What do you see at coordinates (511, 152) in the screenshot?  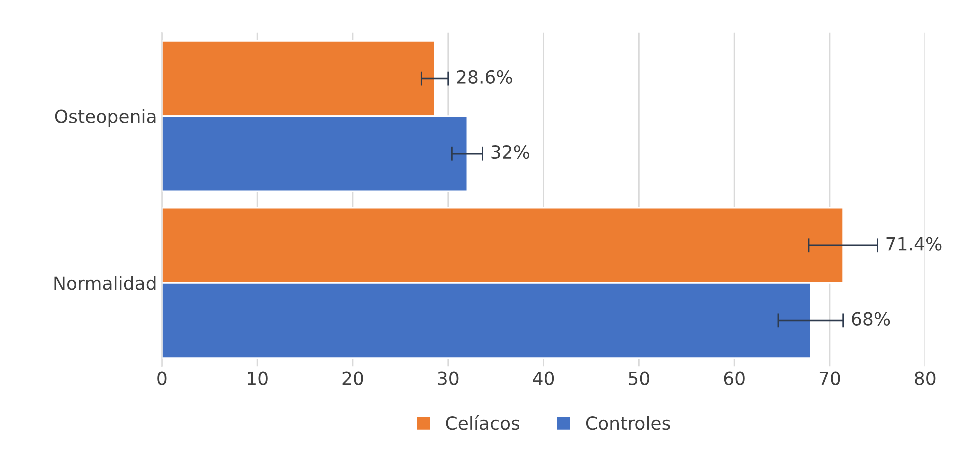 I see `data-label: 32%` at bounding box center [511, 152].